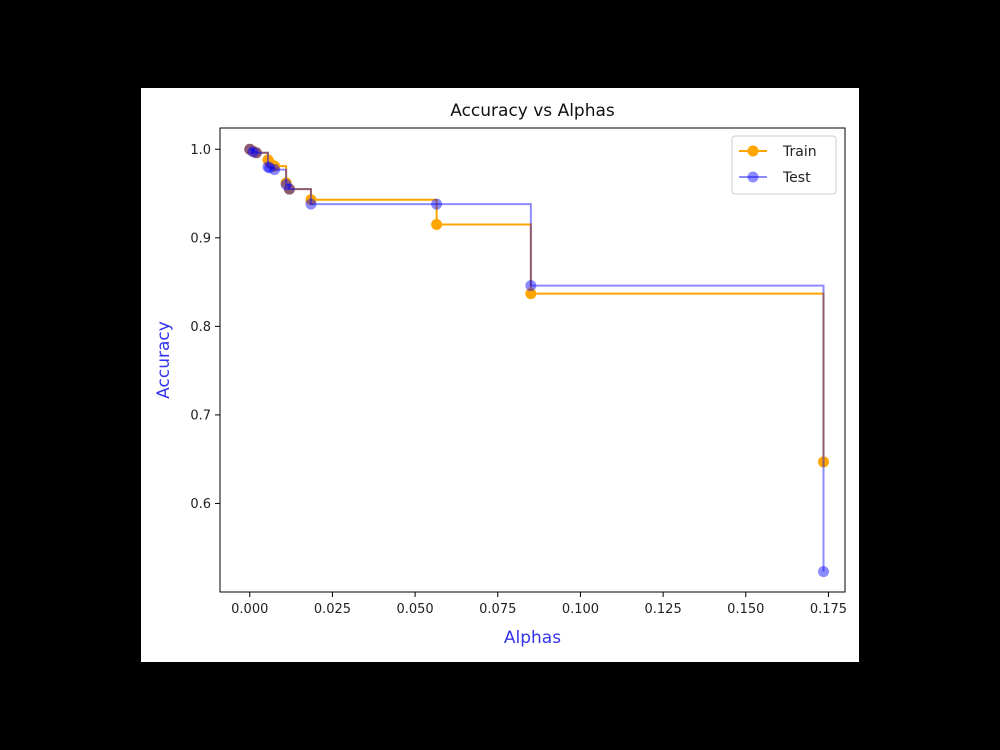  What do you see at coordinates (663, 609) in the screenshot?
I see `x-tick-label: 0.125` at bounding box center [663, 609].